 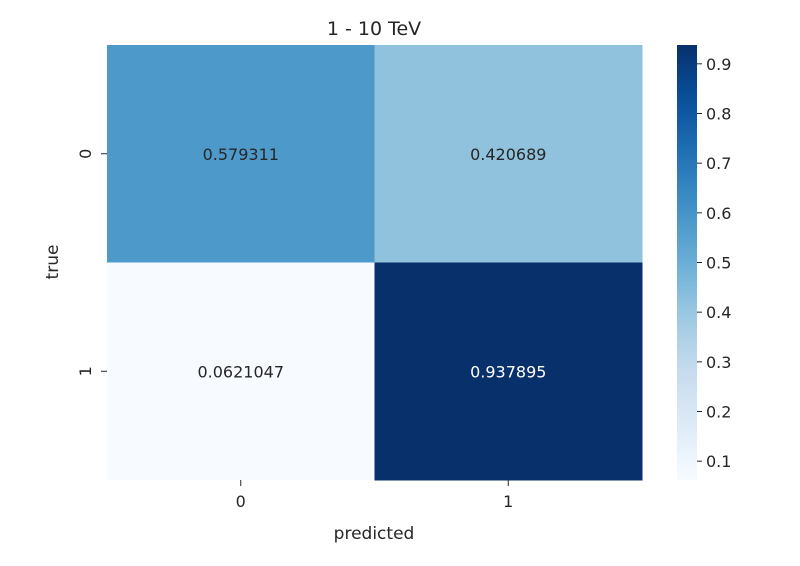 I want to click on chart-title: 1 - 10 TeV, so click(x=374, y=29).